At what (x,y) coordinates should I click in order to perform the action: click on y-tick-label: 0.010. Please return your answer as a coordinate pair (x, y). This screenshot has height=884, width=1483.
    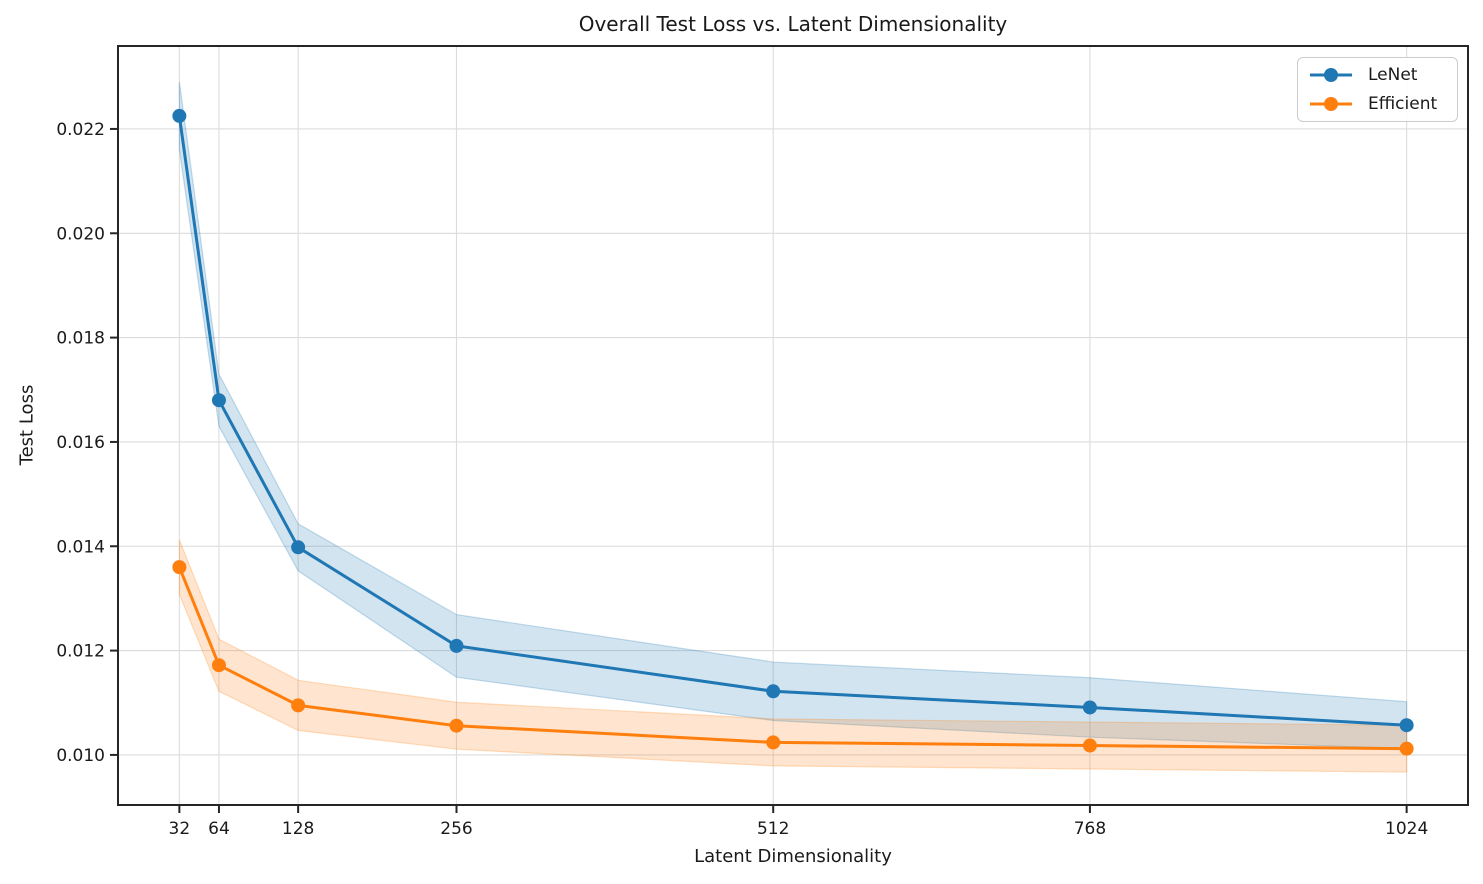
    Looking at the image, I should click on (80, 756).